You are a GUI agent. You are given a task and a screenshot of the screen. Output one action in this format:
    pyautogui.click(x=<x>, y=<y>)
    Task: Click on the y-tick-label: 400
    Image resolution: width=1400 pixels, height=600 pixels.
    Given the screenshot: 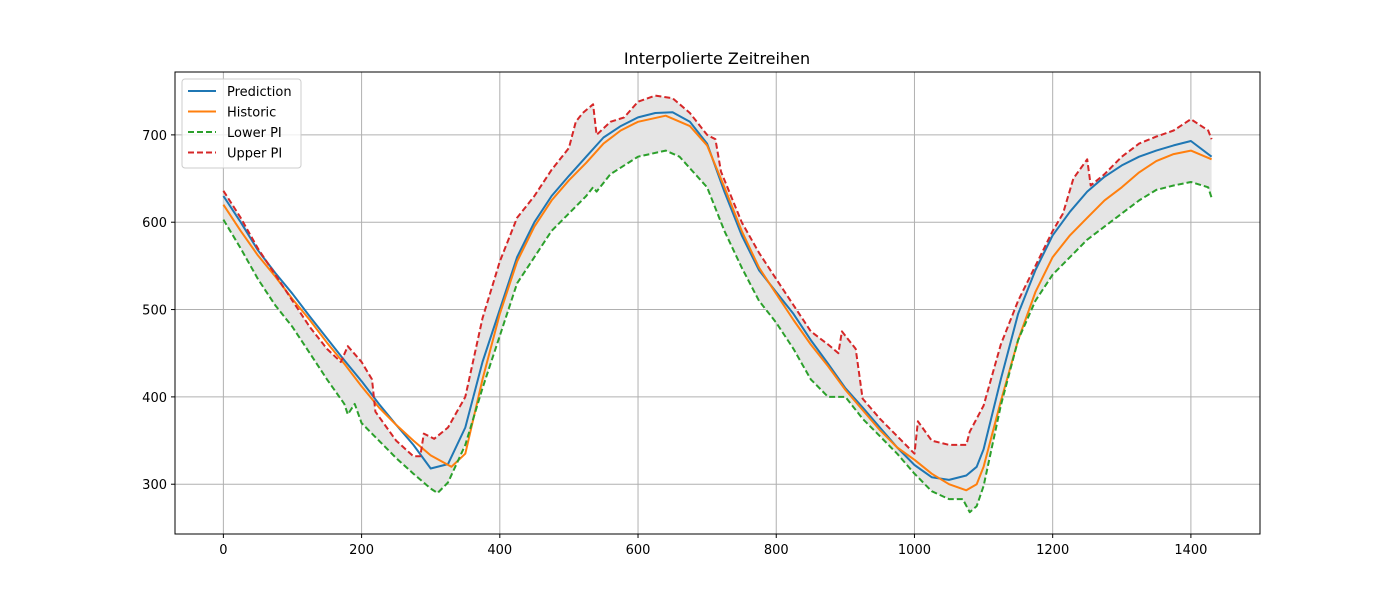 What is the action you would take?
    pyautogui.click(x=154, y=398)
    